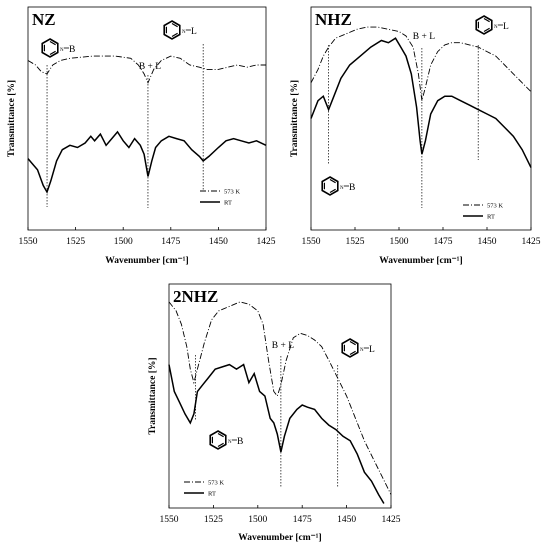 Image resolution: width=544 pixels, height=550 pixels. Describe the element at coordinates (44, 19) in the screenshot. I see `panel-title: NZ` at that location.